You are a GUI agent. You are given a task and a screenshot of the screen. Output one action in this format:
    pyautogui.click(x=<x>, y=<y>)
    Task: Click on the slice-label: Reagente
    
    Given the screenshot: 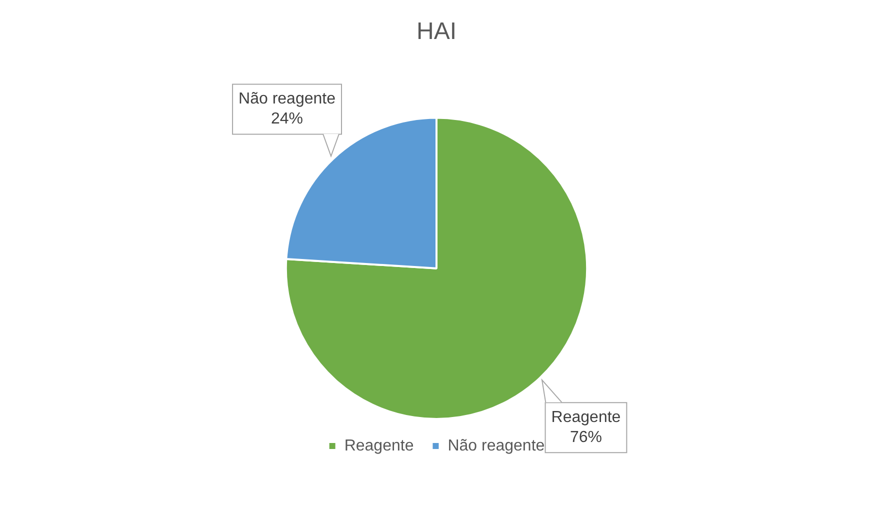 What is the action you would take?
    pyautogui.click(x=586, y=417)
    